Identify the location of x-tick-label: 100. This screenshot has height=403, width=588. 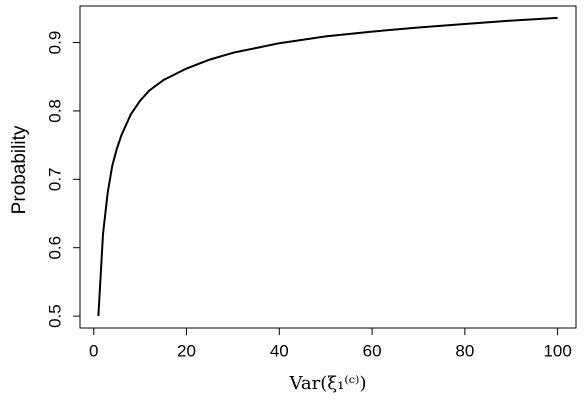
(557, 350).